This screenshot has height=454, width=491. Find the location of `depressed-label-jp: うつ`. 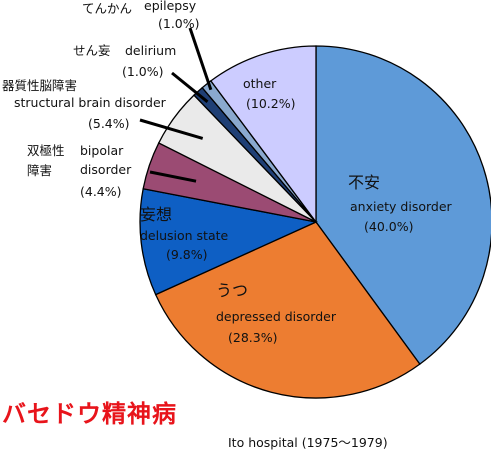

depressed-label-jp: うつ is located at coordinates (232, 290).